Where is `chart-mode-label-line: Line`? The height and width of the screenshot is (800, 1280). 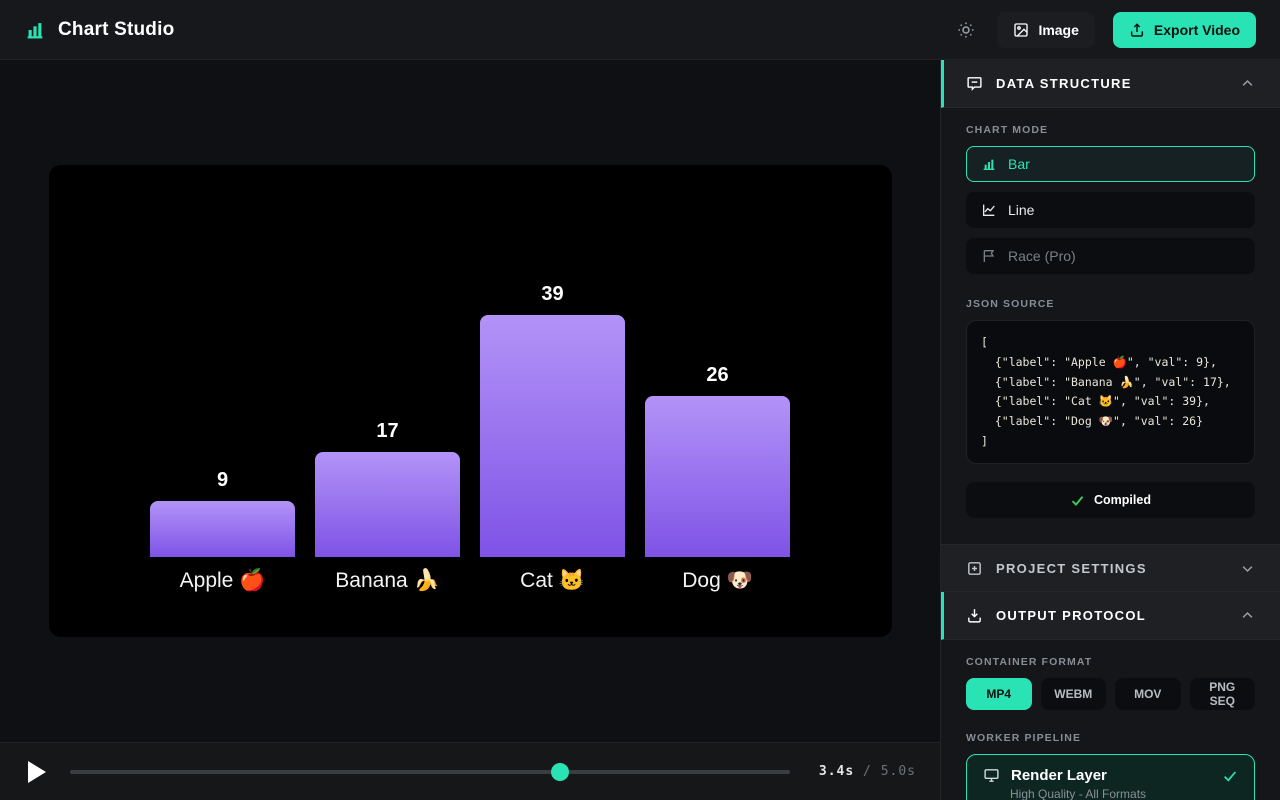 chart-mode-label-line: Line is located at coordinates (1021, 210).